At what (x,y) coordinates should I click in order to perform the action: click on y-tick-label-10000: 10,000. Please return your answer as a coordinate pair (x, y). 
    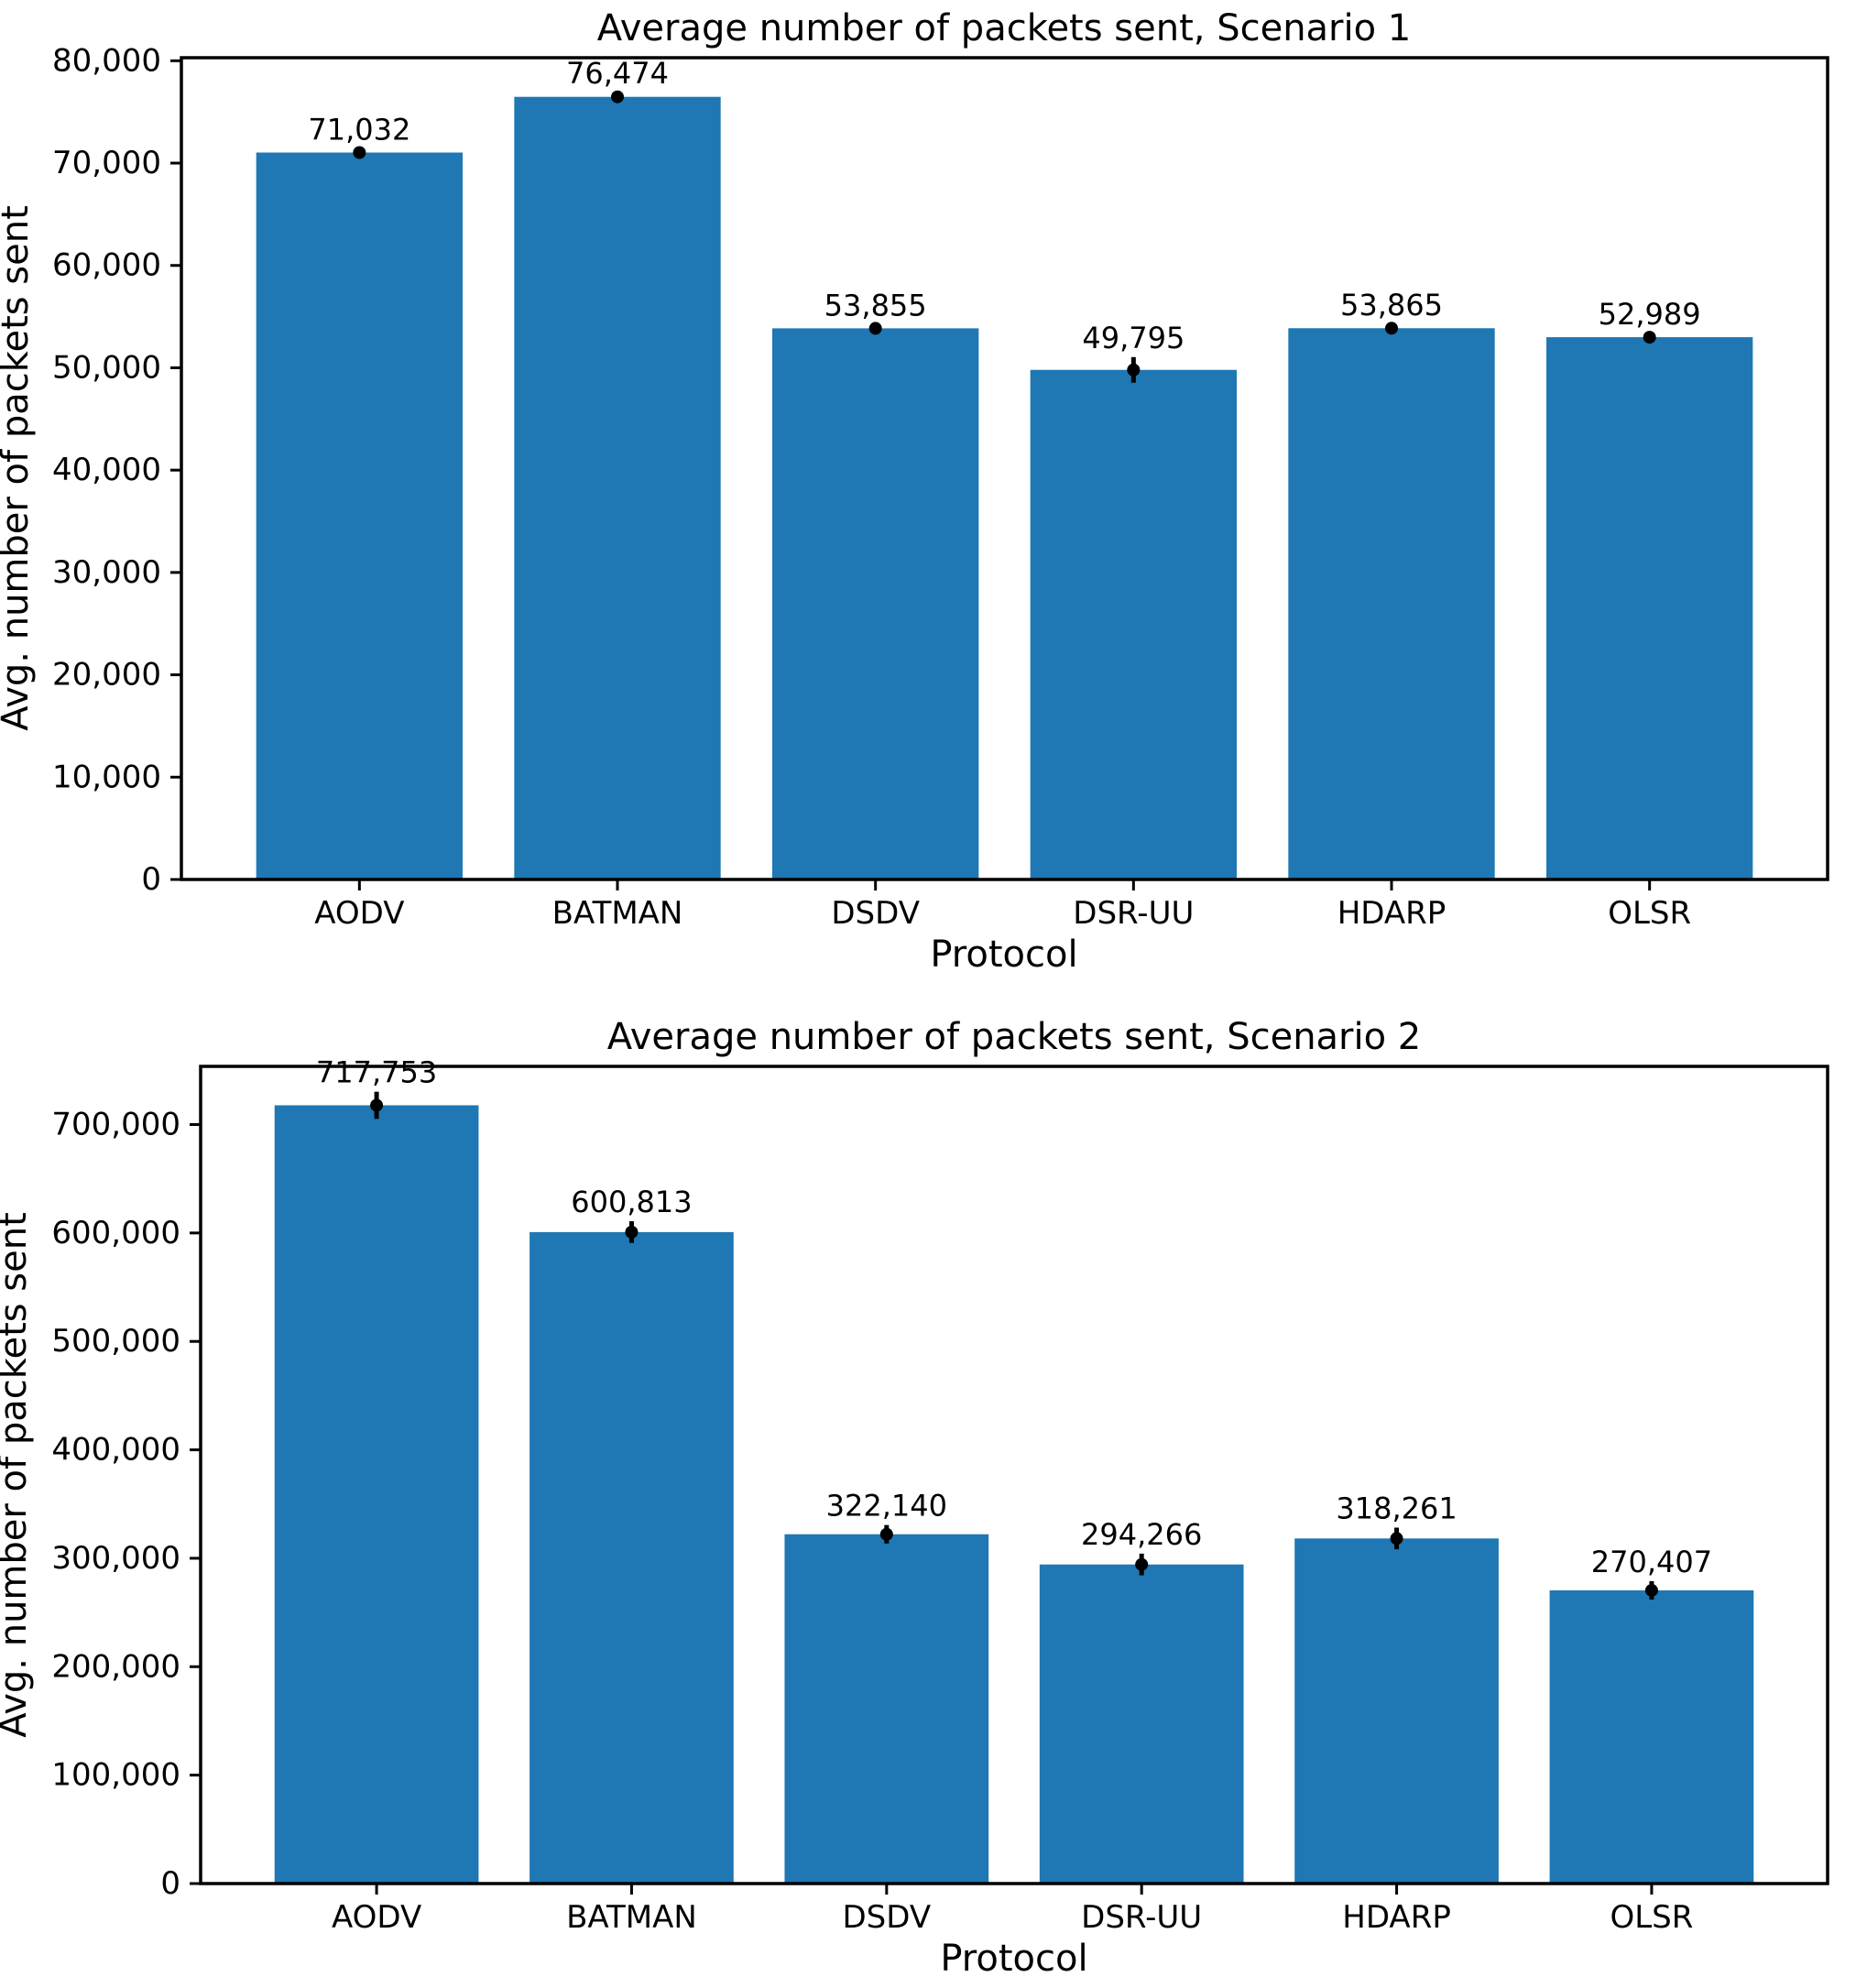
    Looking at the image, I should click on (106, 777).